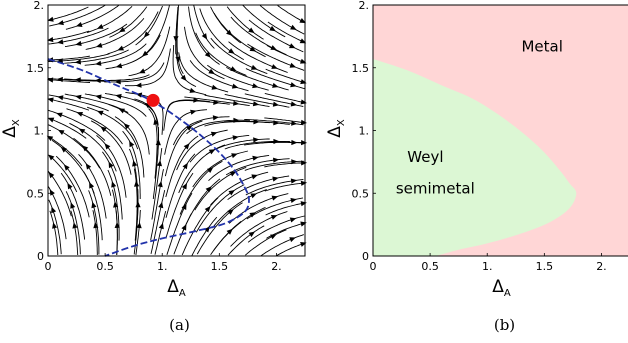 The image size is (628, 343). What do you see at coordinates (39, 6) in the screenshot?
I see `y-tick-label: 2.` at bounding box center [39, 6].